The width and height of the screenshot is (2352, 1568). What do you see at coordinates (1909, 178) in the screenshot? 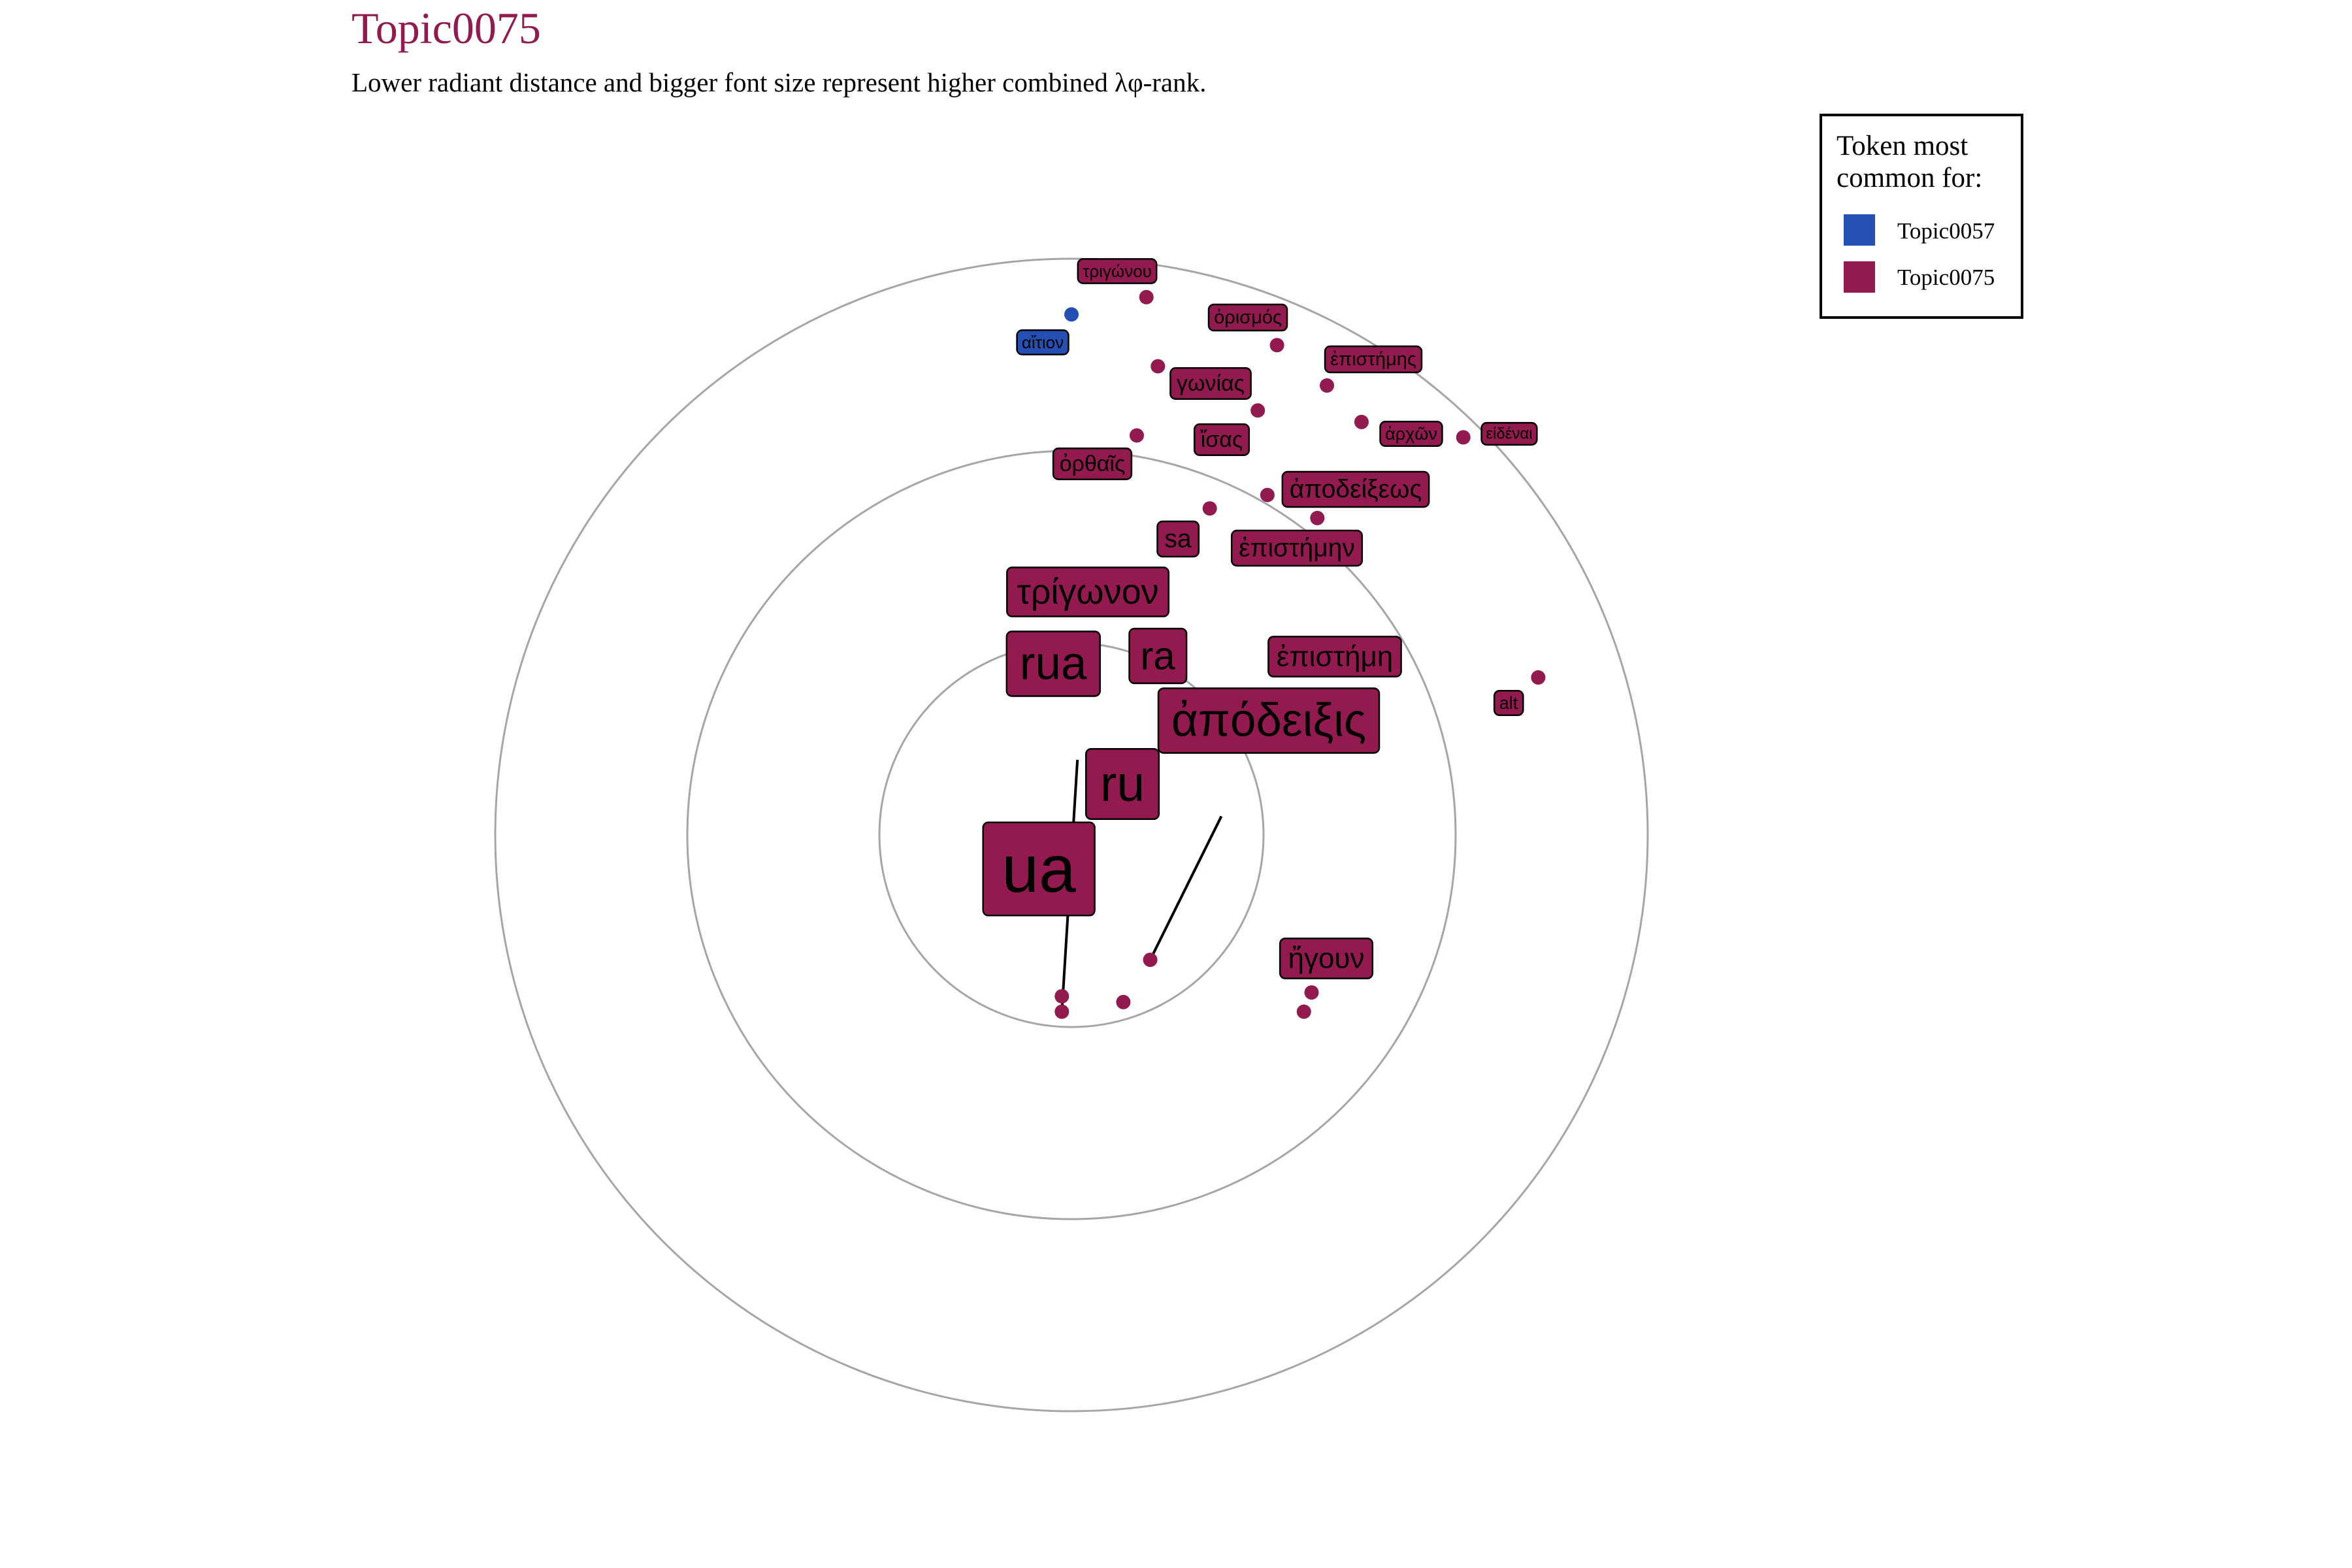
I see `legend-title-line-2: common for:` at bounding box center [1909, 178].